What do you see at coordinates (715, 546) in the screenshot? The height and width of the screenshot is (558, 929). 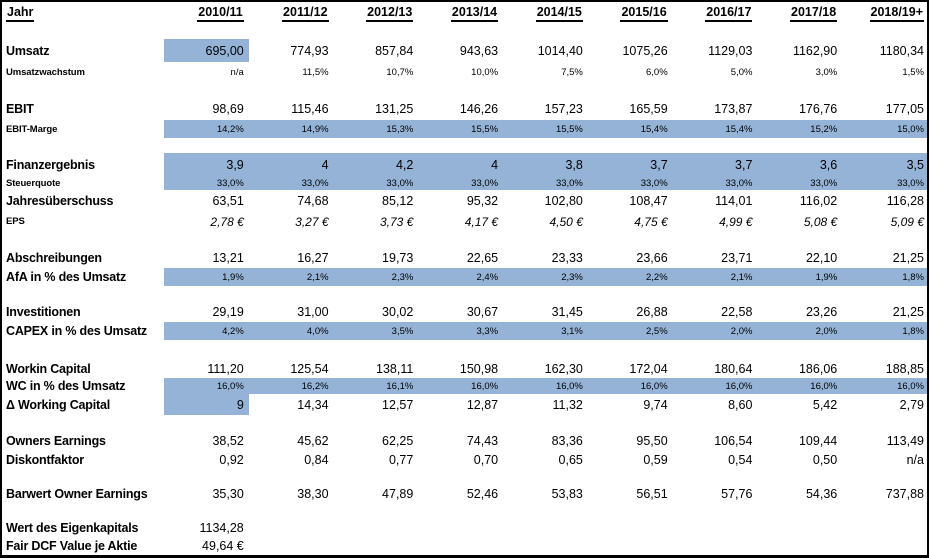 I see `cell-fair-dcf-value-2016/17` at bounding box center [715, 546].